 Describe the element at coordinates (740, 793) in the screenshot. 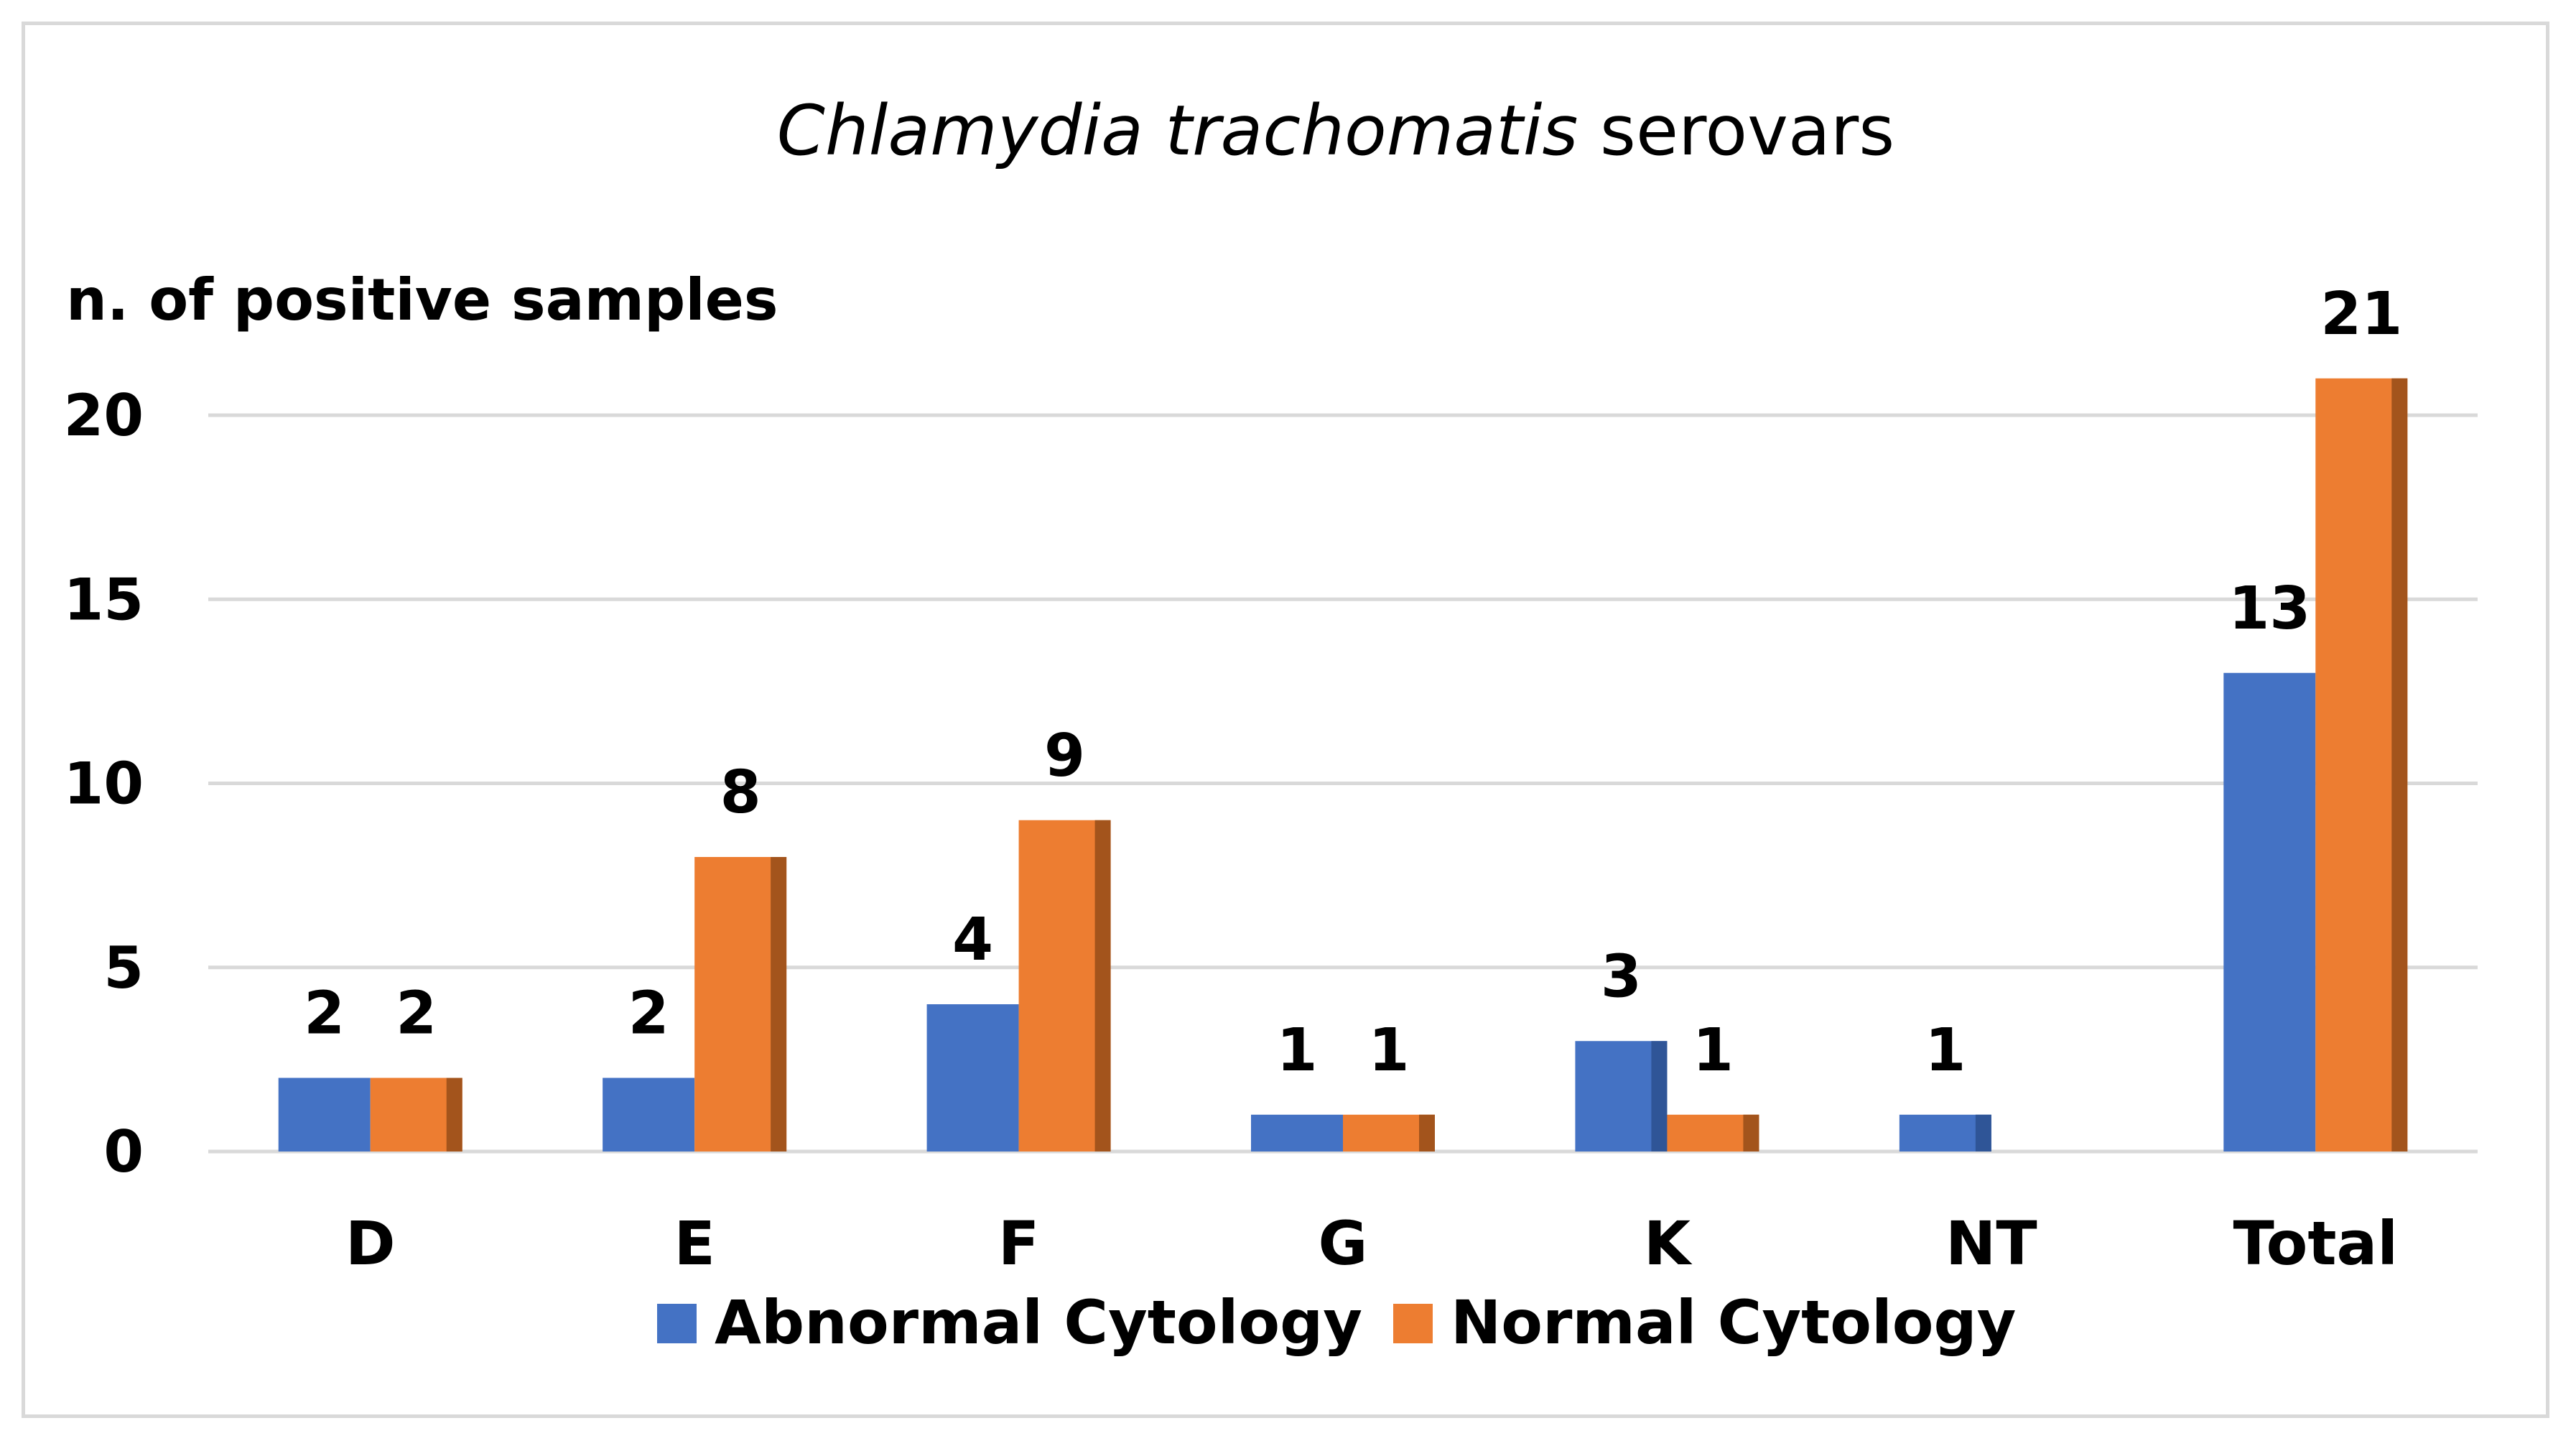

I see `data-label: 8` at that location.